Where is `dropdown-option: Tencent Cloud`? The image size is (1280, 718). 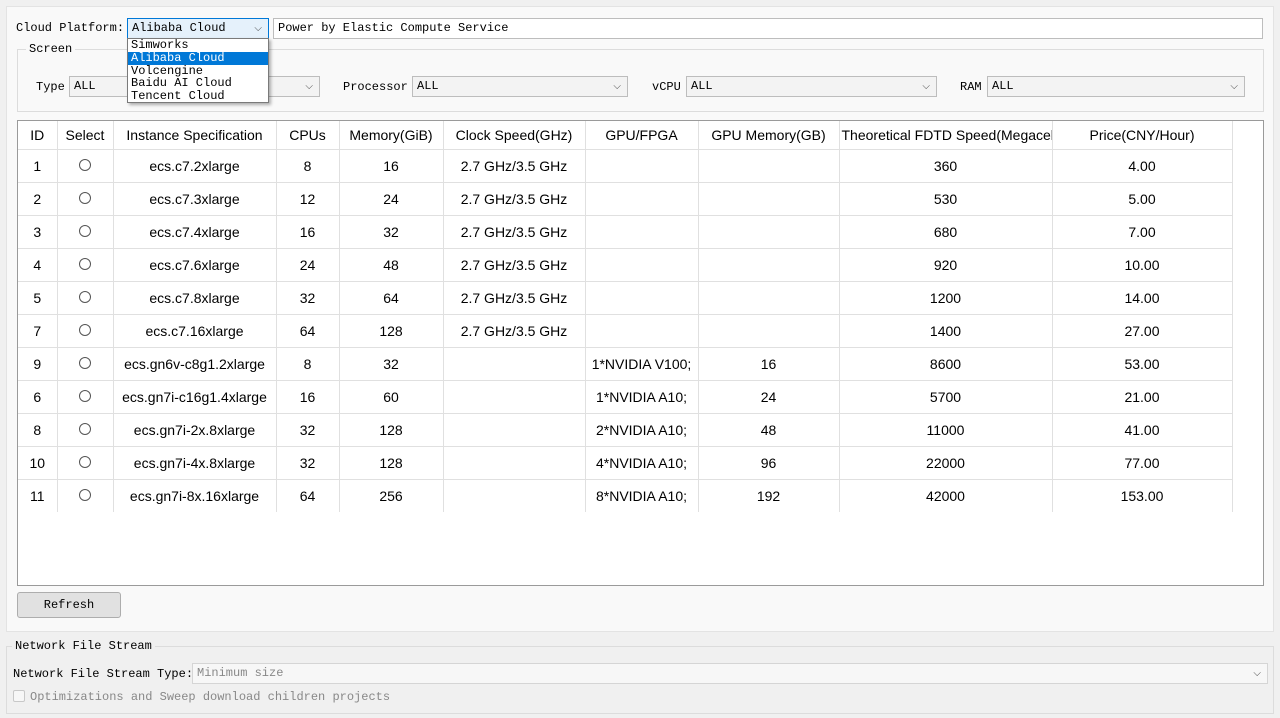
dropdown-option: Tencent Cloud is located at coordinates (178, 96).